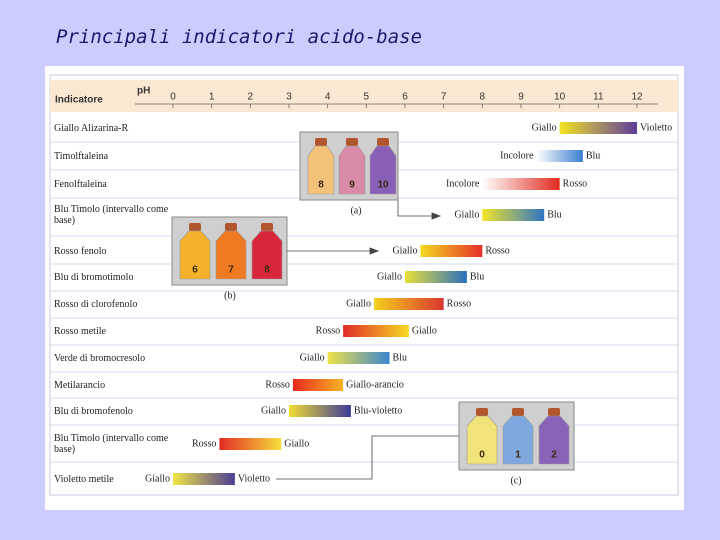  Describe the element at coordinates (95, 304) in the screenshot. I see `category-label-box: Rosso di clorofenolo` at that location.